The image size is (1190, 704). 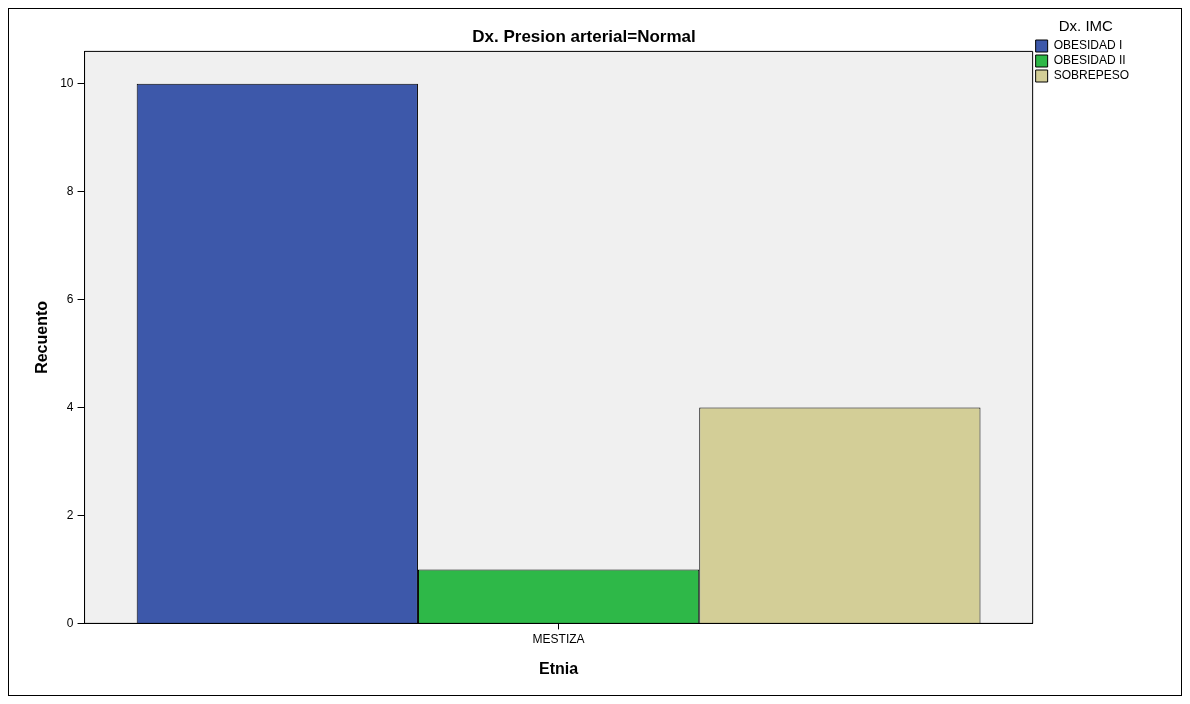 I want to click on legend-label: SOBREPESO, so click(x=1091, y=75).